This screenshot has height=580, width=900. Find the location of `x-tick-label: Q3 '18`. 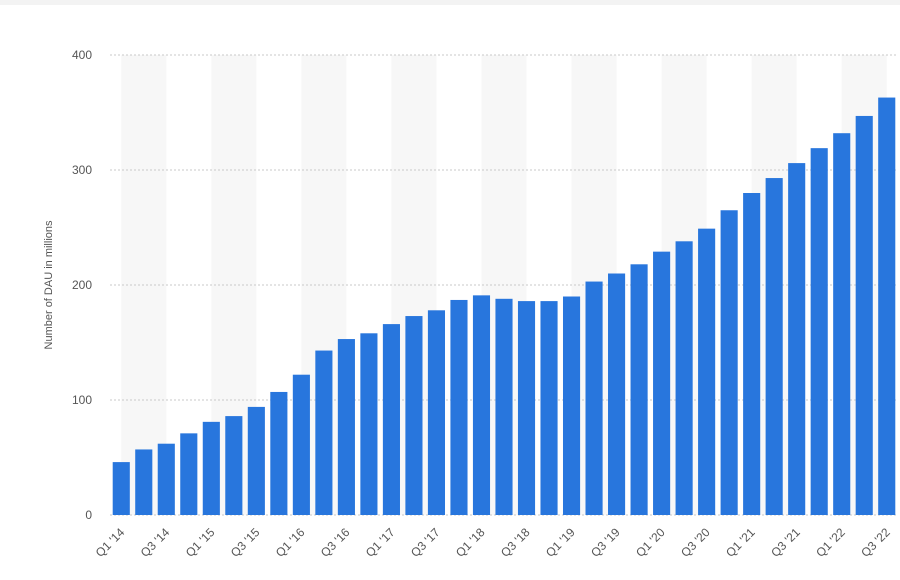

x-tick-label: Q3 '18 is located at coordinates (515, 542).